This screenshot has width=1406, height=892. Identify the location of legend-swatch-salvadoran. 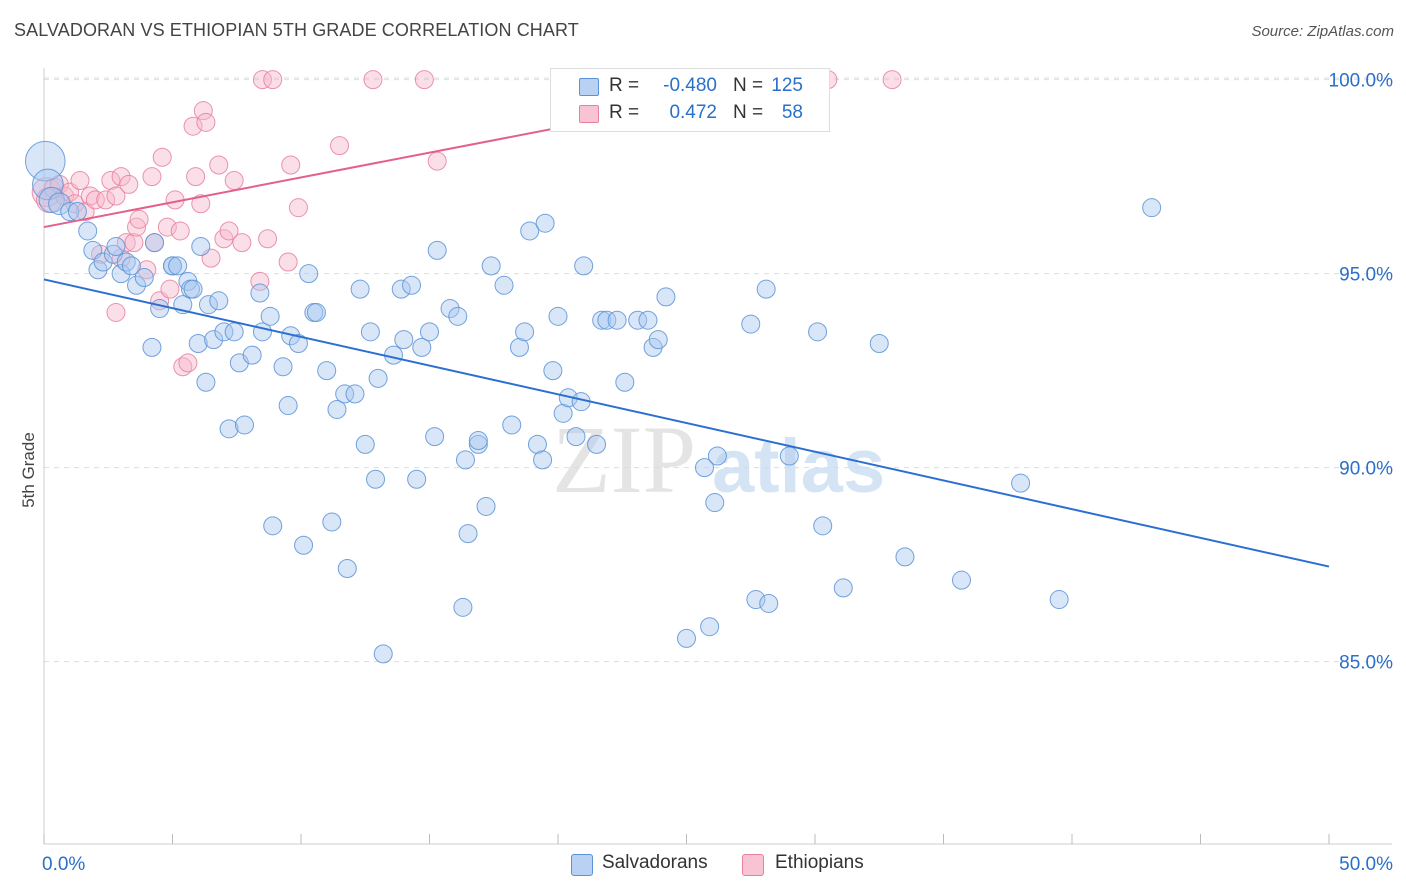
(589, 87).